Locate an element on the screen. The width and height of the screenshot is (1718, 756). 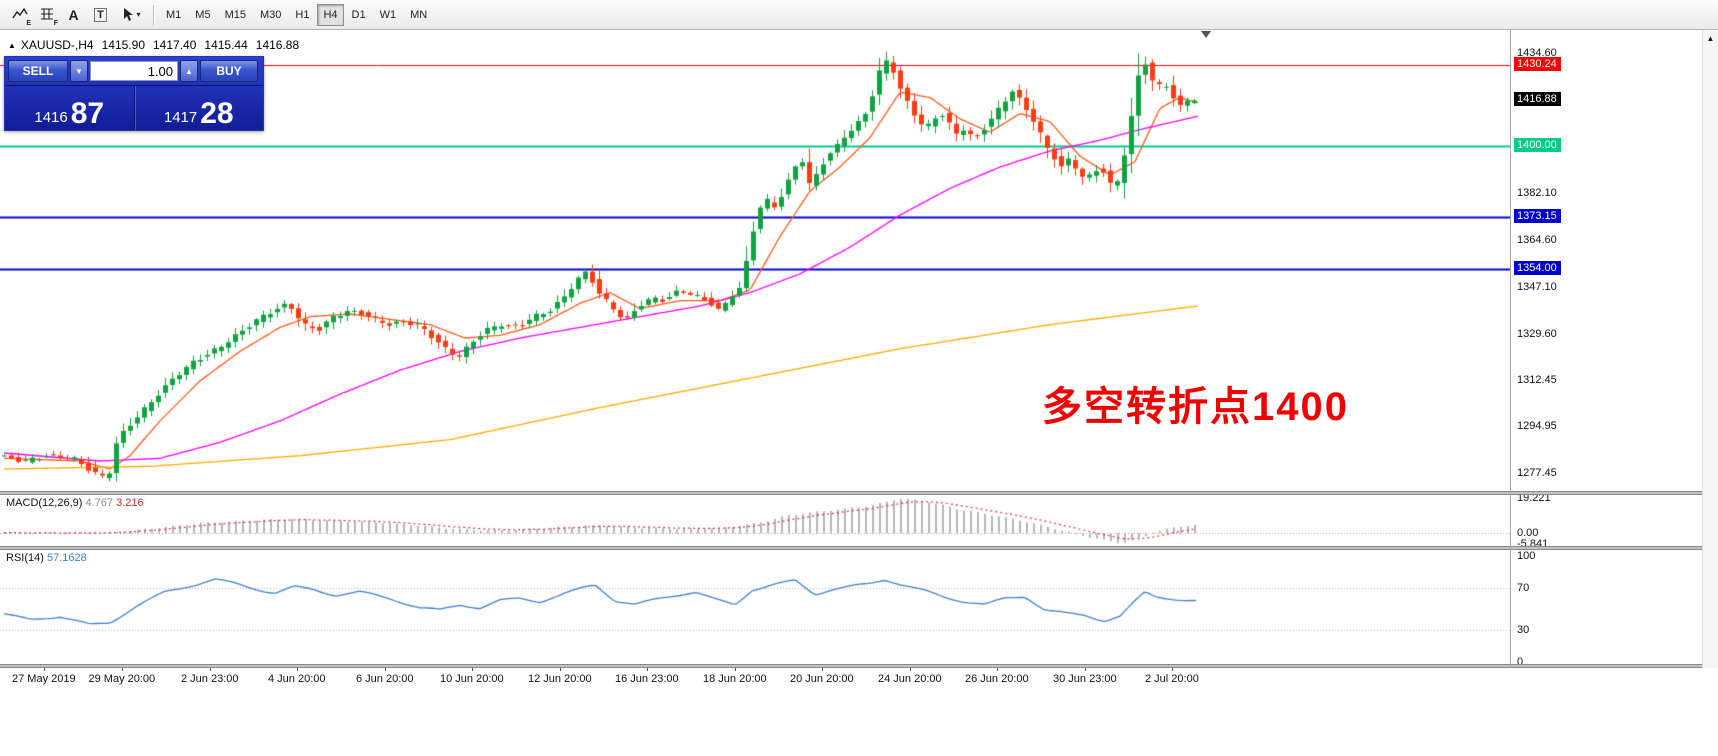
volume-input is located at coordinates (134, 71).